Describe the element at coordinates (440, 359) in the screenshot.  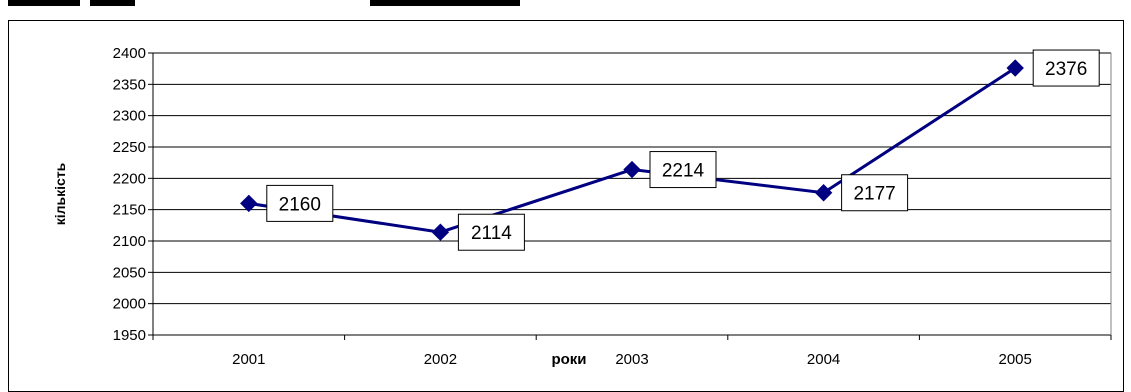
I see `x-tick-label: 2002` at that location.